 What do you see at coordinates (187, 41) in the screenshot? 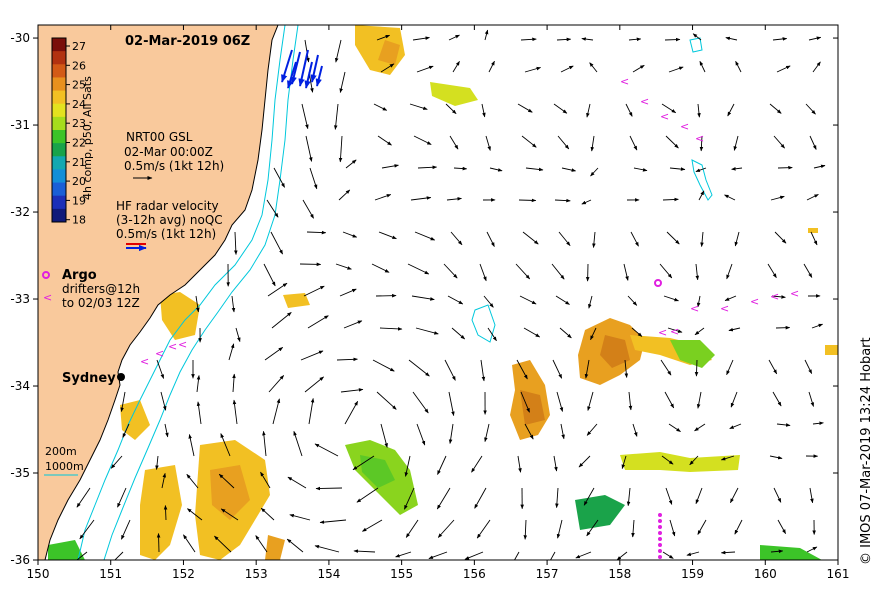
I see `map-title: 02-Mar-2019 06Z` at bounding box center [187, 41].